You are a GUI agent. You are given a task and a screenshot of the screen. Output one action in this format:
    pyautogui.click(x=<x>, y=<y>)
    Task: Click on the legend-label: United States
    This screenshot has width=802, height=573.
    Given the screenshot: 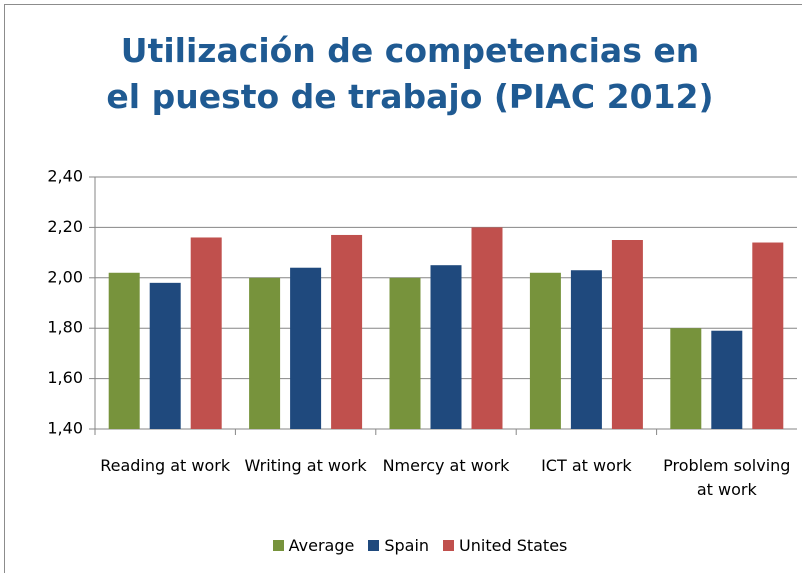 What is the action you would take?
    pyautogui.click(x=513, y=545)
    